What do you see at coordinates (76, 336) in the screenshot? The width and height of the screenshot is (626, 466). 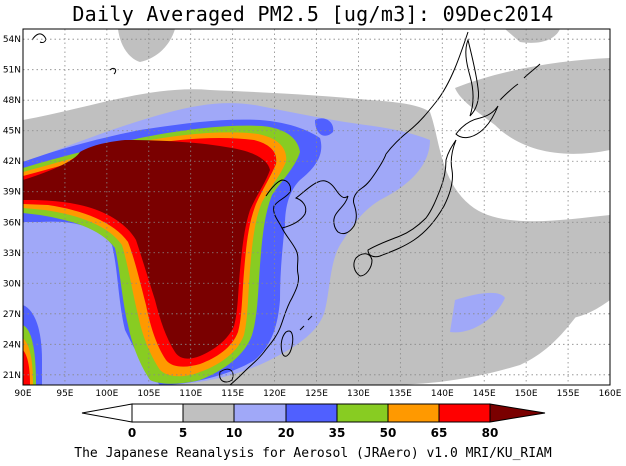 I see `level-10-20-area-sw` at bounding box center [76, 336].